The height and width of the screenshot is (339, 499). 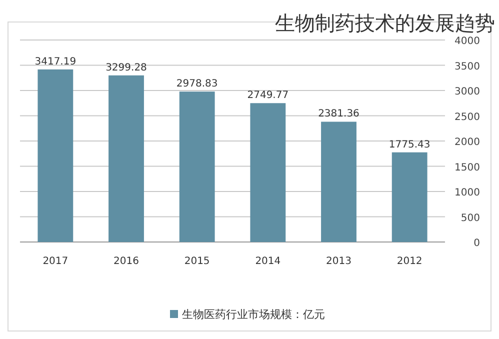 What do you see at coordinates (126, 68) in the screenshot?
I see `data-label: 3299.28` at bounding box center [126, 68].